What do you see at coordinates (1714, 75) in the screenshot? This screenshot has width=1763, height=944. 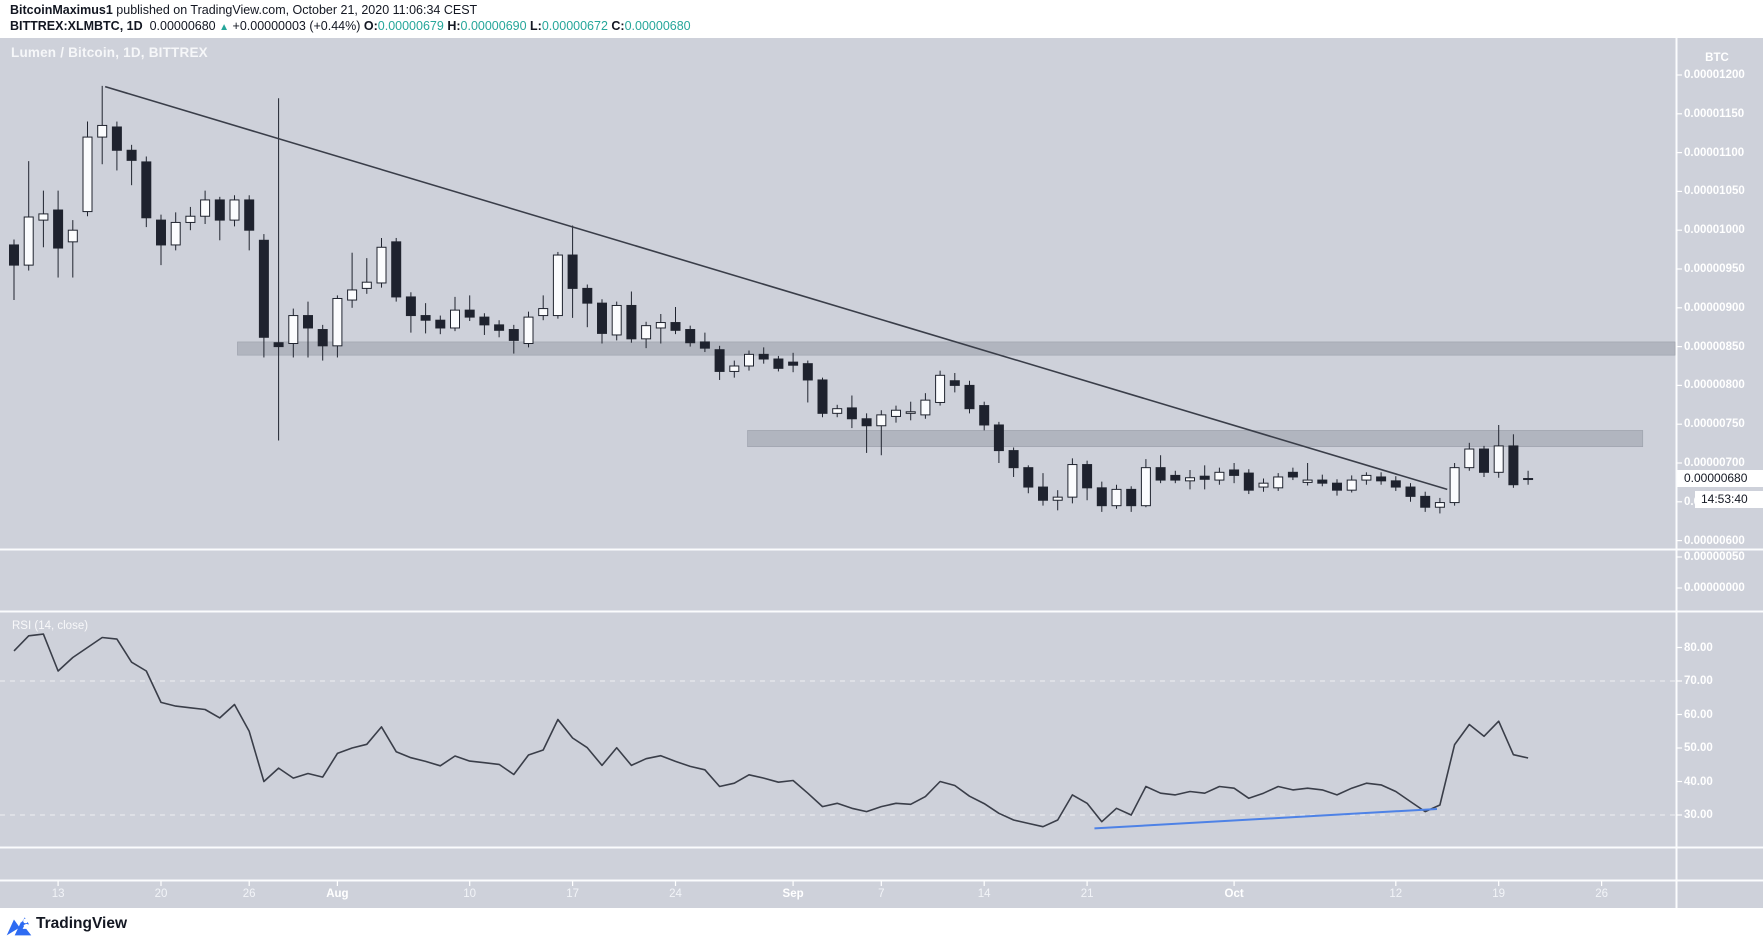 I see `price-axis-label-1200: 0.00001200` at bounding box center [1714, 75].